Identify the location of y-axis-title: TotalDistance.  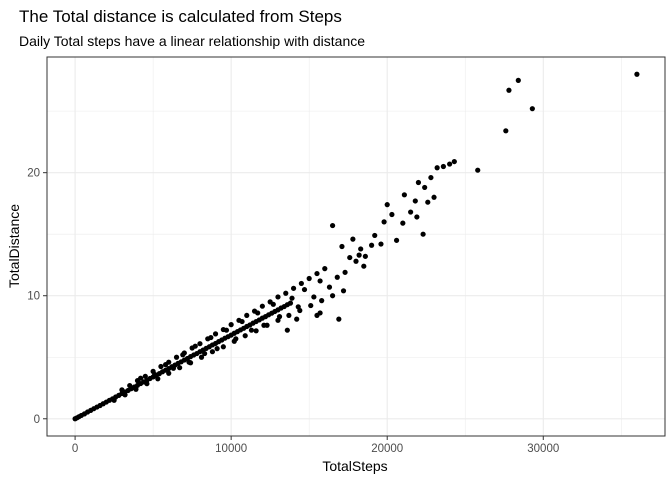
(14, 246).